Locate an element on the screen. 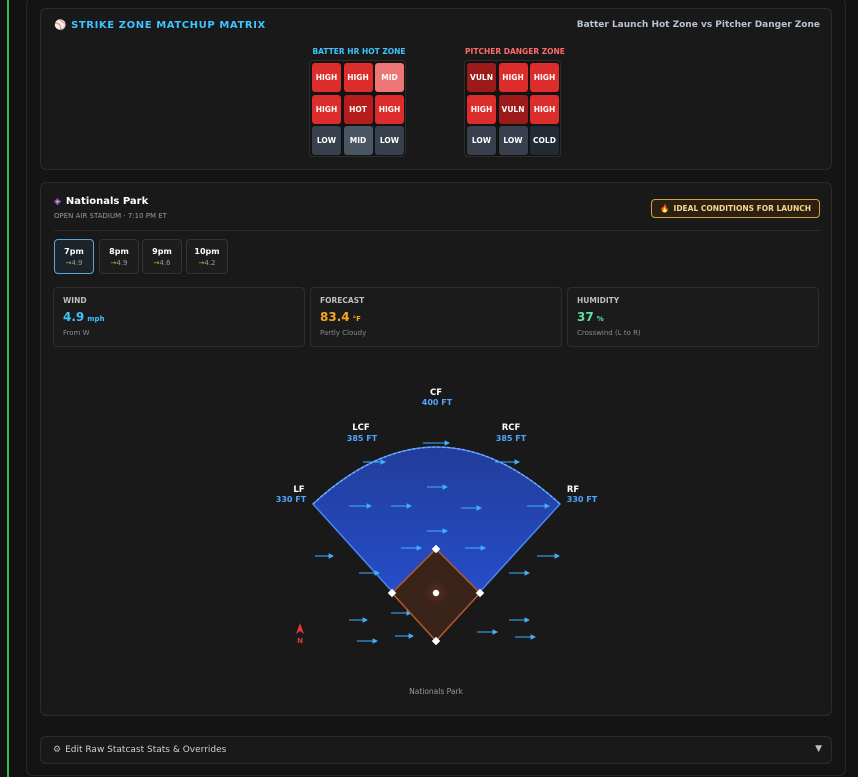 The image size is (858, 777). forecast-unit: °F is located at coordinates (356, 319).